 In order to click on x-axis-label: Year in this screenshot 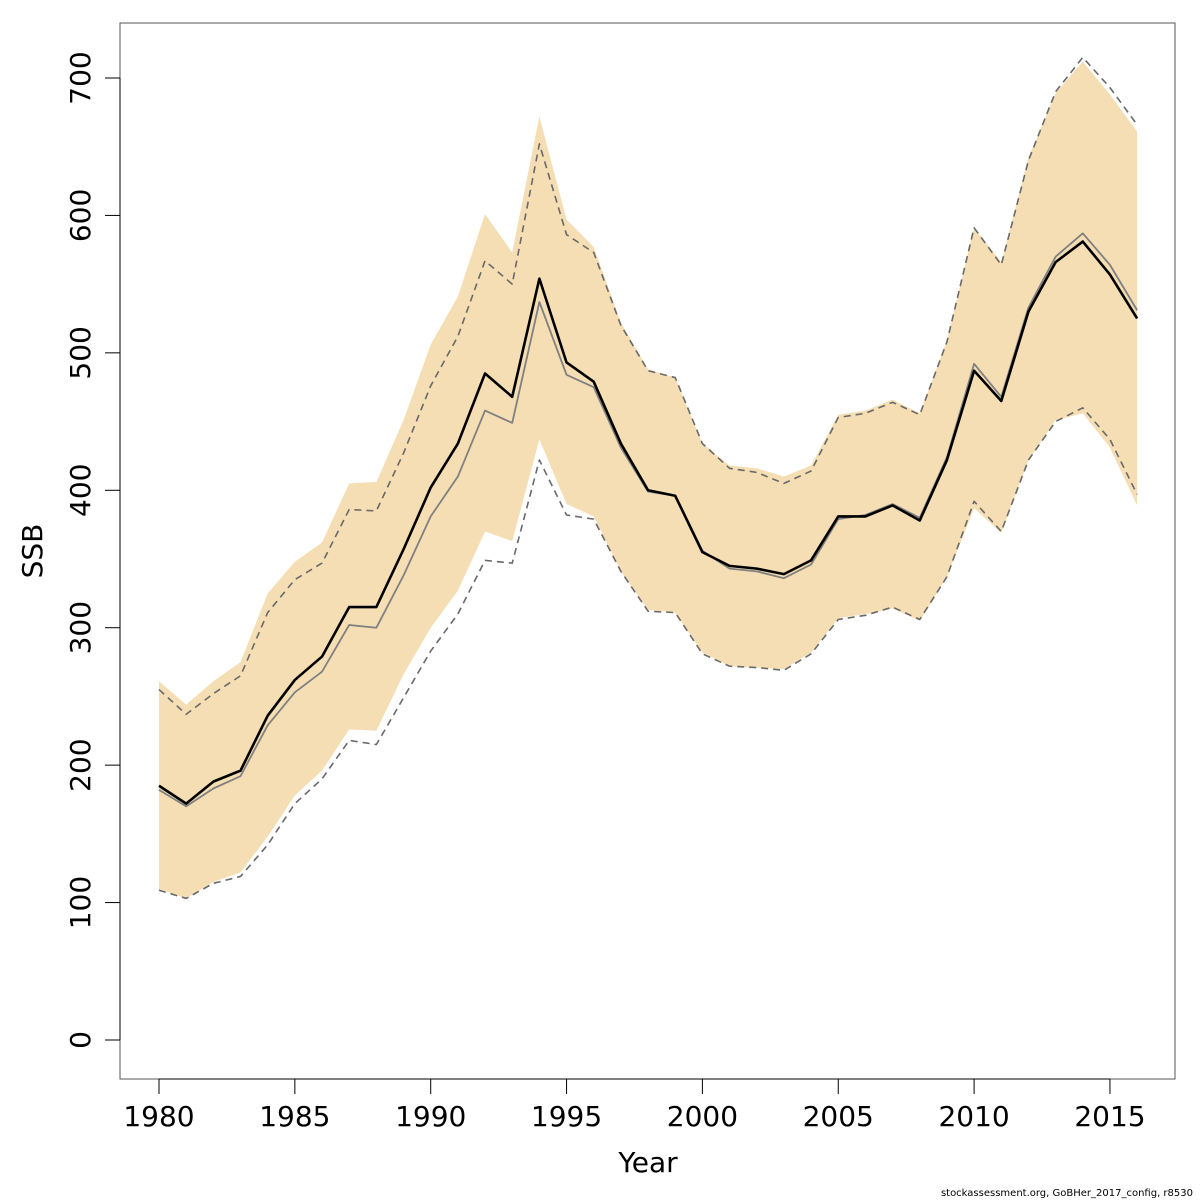, I will do `click(647, 1162)`.